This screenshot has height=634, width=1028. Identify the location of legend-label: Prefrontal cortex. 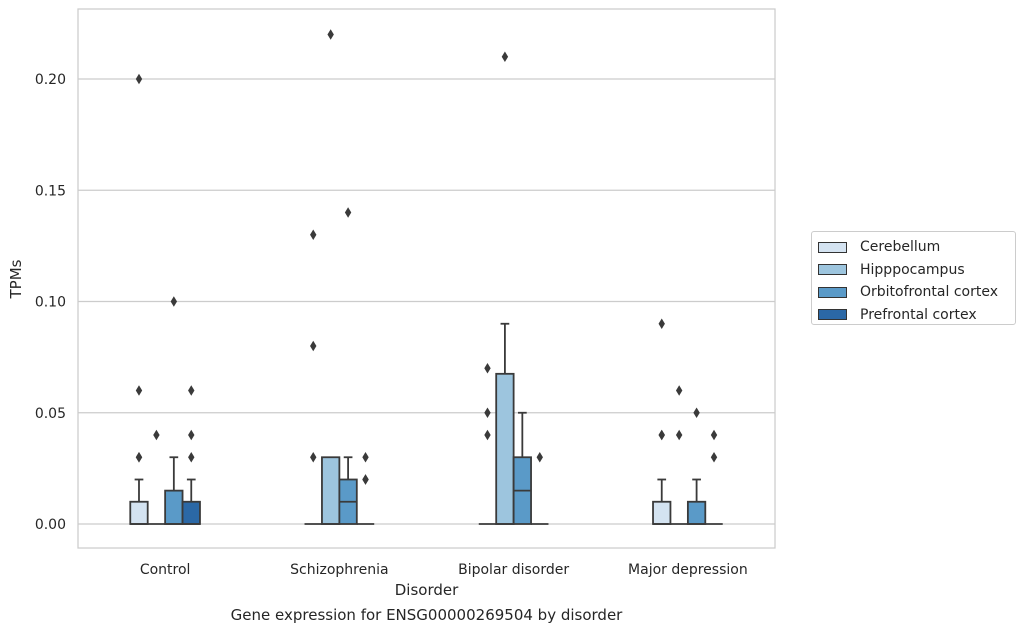
(918, 314).